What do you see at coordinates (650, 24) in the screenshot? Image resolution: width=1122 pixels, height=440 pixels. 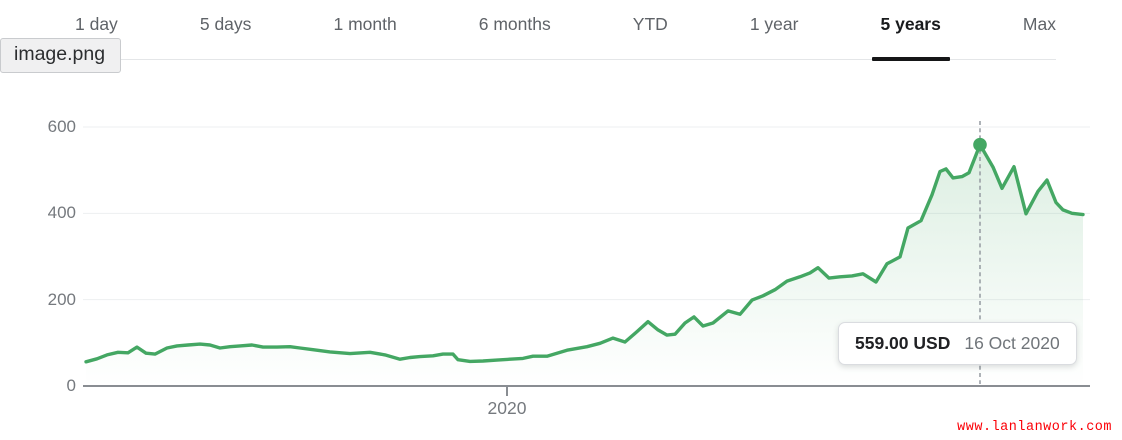 I see `tab-ytd: YTD` at bounding box center [650, 24].